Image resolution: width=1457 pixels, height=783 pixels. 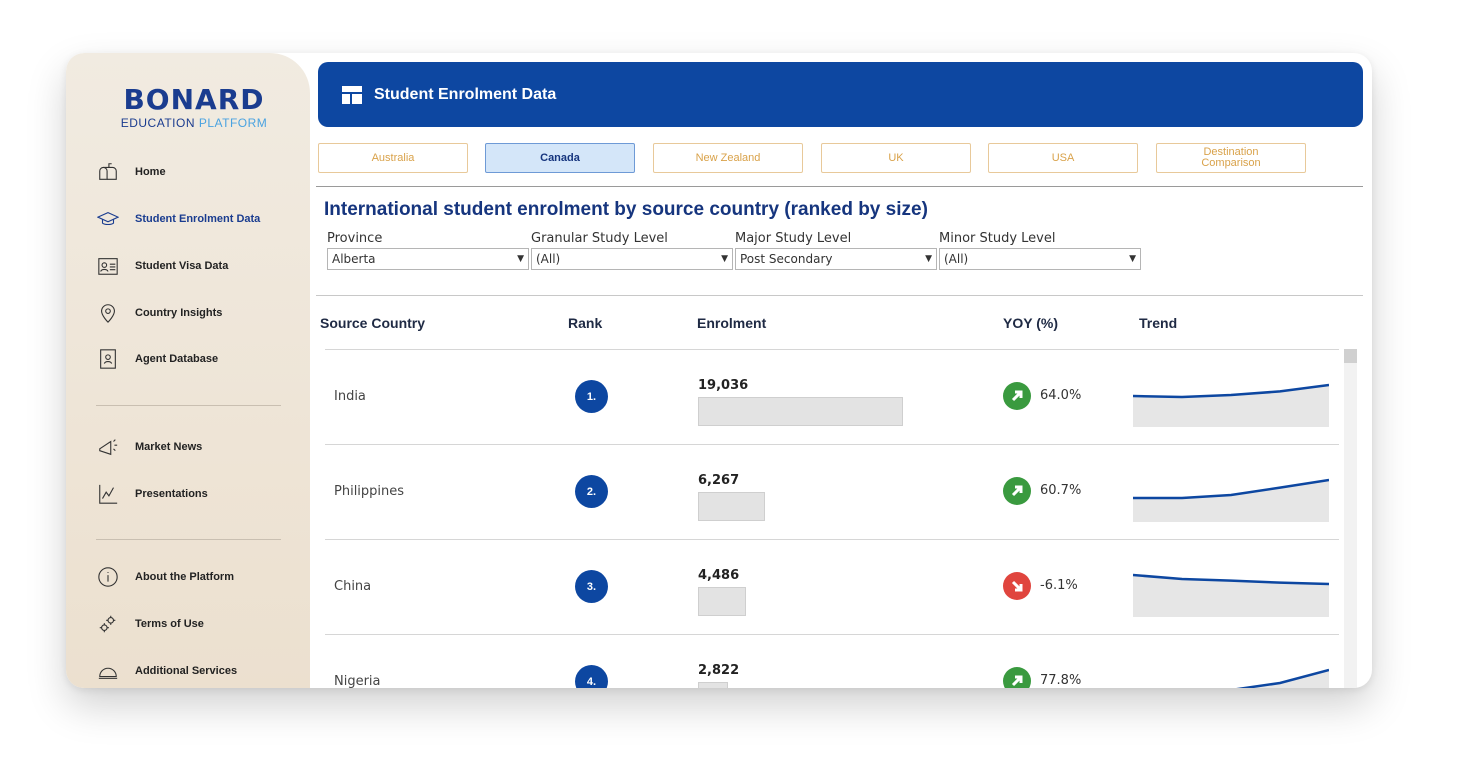 What do you see at coordinates (108, 266) in the screenshot?
I see `id-card-icon` at bounding box center [108, 266].